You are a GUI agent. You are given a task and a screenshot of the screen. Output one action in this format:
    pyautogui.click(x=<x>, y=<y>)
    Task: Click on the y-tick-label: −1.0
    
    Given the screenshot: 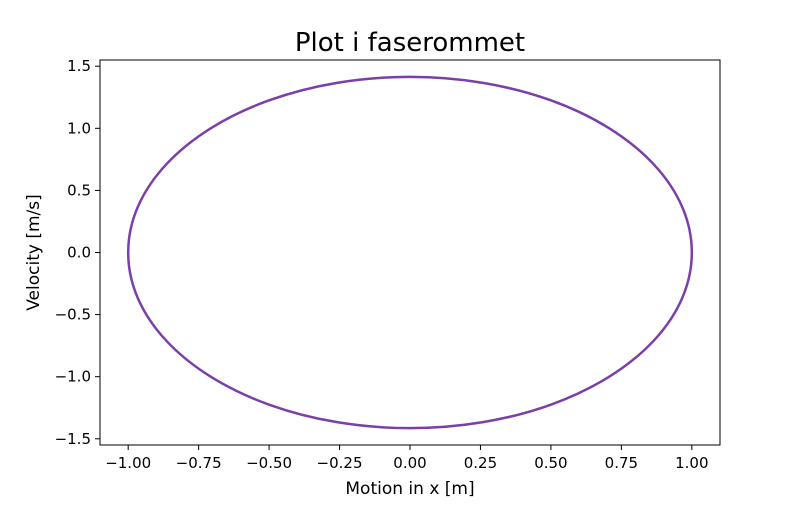 What is the action you would take?
    pyautogui.click(x=73, y=377)
    